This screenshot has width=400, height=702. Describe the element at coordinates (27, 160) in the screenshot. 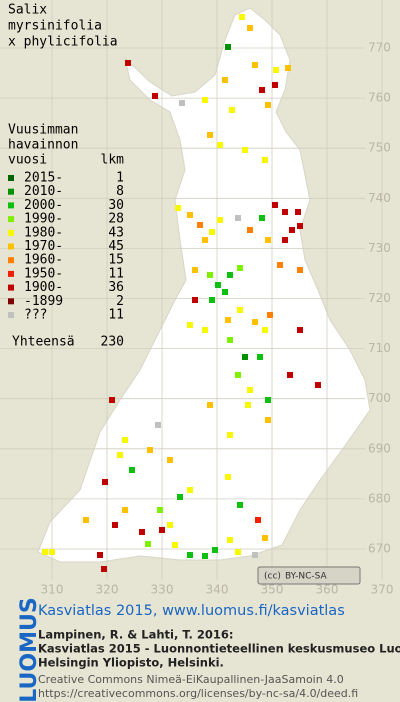

I see `legend-header: vuosi` at that location.